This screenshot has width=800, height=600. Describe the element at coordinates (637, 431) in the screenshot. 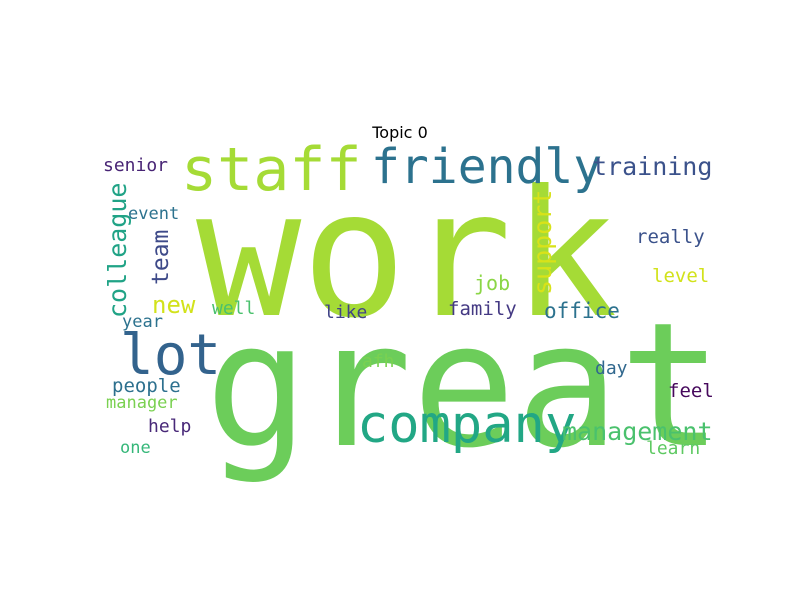

I see `word-management: management` at that location.